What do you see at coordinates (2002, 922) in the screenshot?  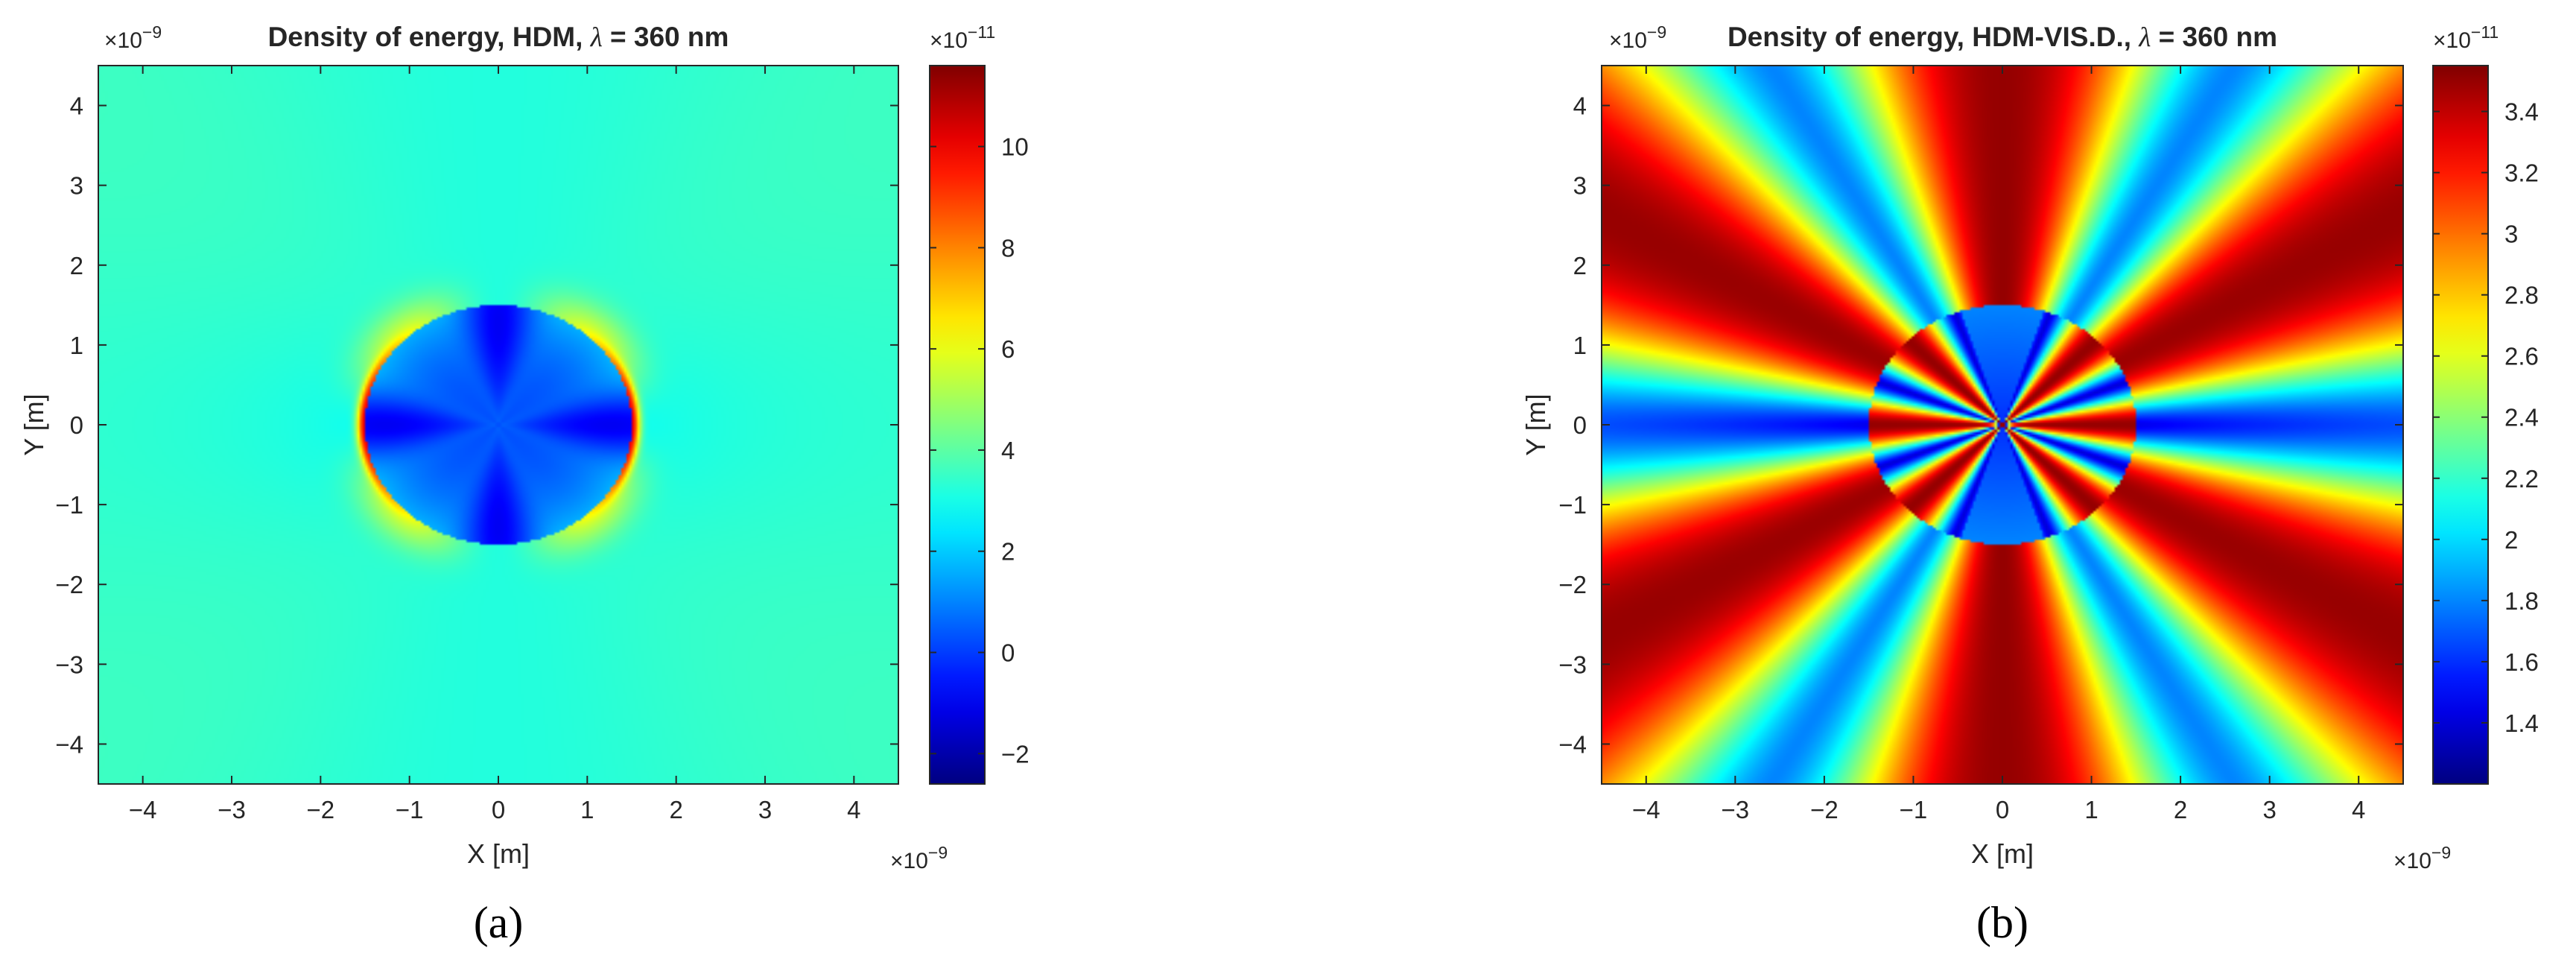 I see `panel-caption: (b)` at bounding box center [2002, 922].